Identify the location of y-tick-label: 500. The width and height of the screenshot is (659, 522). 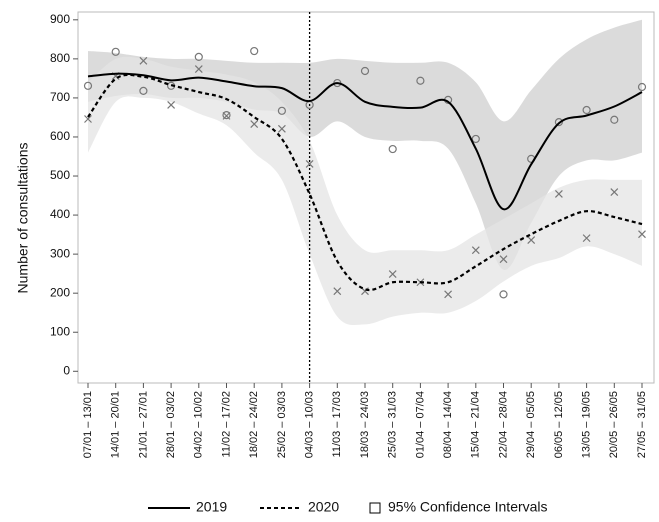
(60, 175).